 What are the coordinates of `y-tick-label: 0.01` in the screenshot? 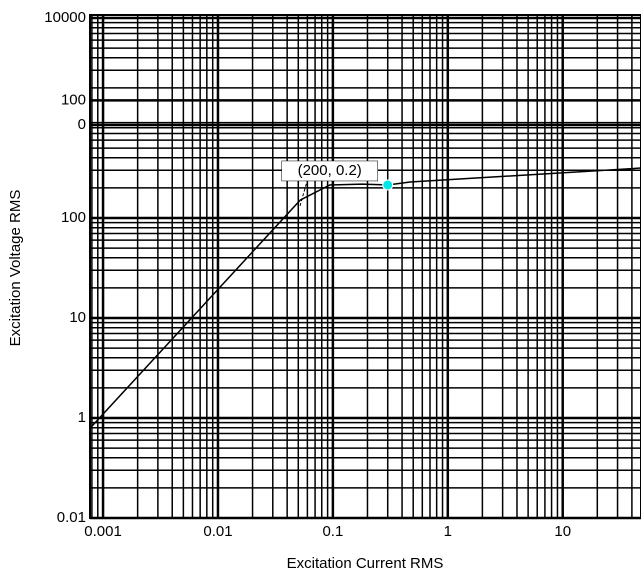 It's located at (71, 517).